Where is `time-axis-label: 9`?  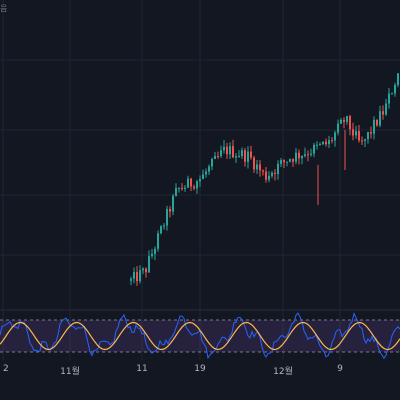 time-axis-label: 9 is located at coordinates (340, 369).